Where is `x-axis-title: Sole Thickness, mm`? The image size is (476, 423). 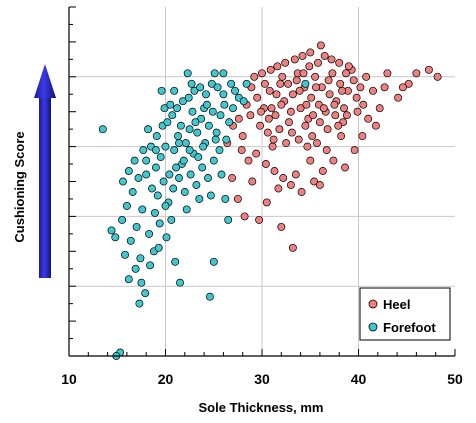
x-axis-title: Sole Thickness, mm is located at coordinates (261, 407).